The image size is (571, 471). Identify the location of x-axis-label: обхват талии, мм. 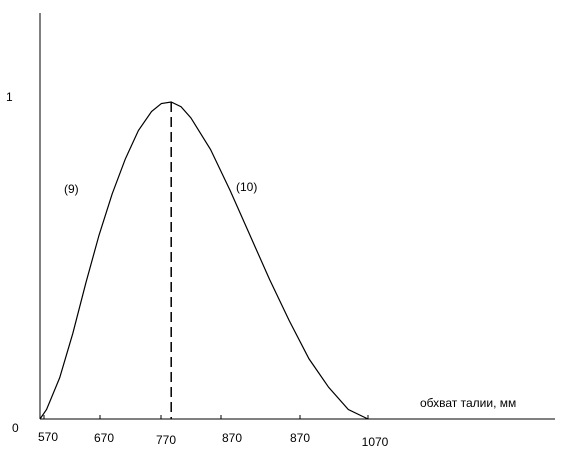
(468, 403).